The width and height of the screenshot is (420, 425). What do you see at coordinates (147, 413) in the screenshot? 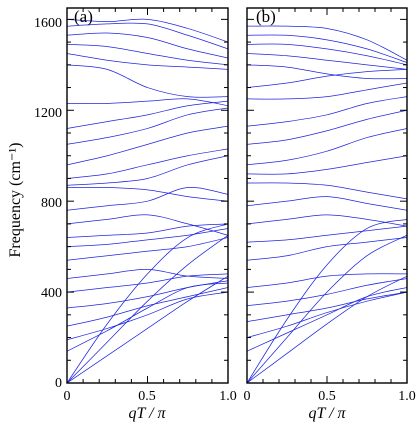
I see `x-axis-label-a: qT / π` at bounding box center [147, 413].